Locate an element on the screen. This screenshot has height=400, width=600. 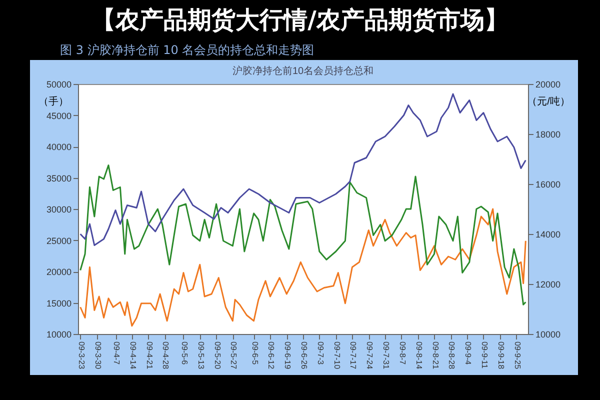
y-tick-label: 20000 is located at coordinates (59, 272).